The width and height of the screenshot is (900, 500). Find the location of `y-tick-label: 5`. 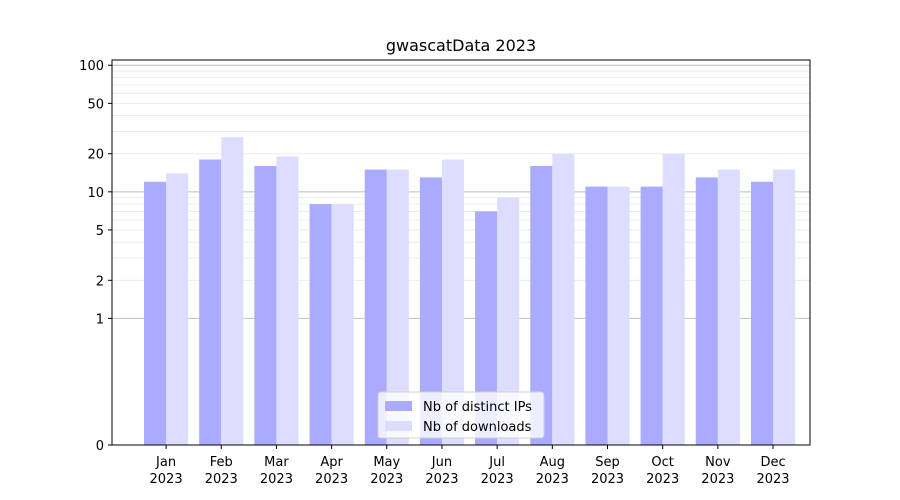

y-tick-label: 5 is located at coordinates (100, 231).